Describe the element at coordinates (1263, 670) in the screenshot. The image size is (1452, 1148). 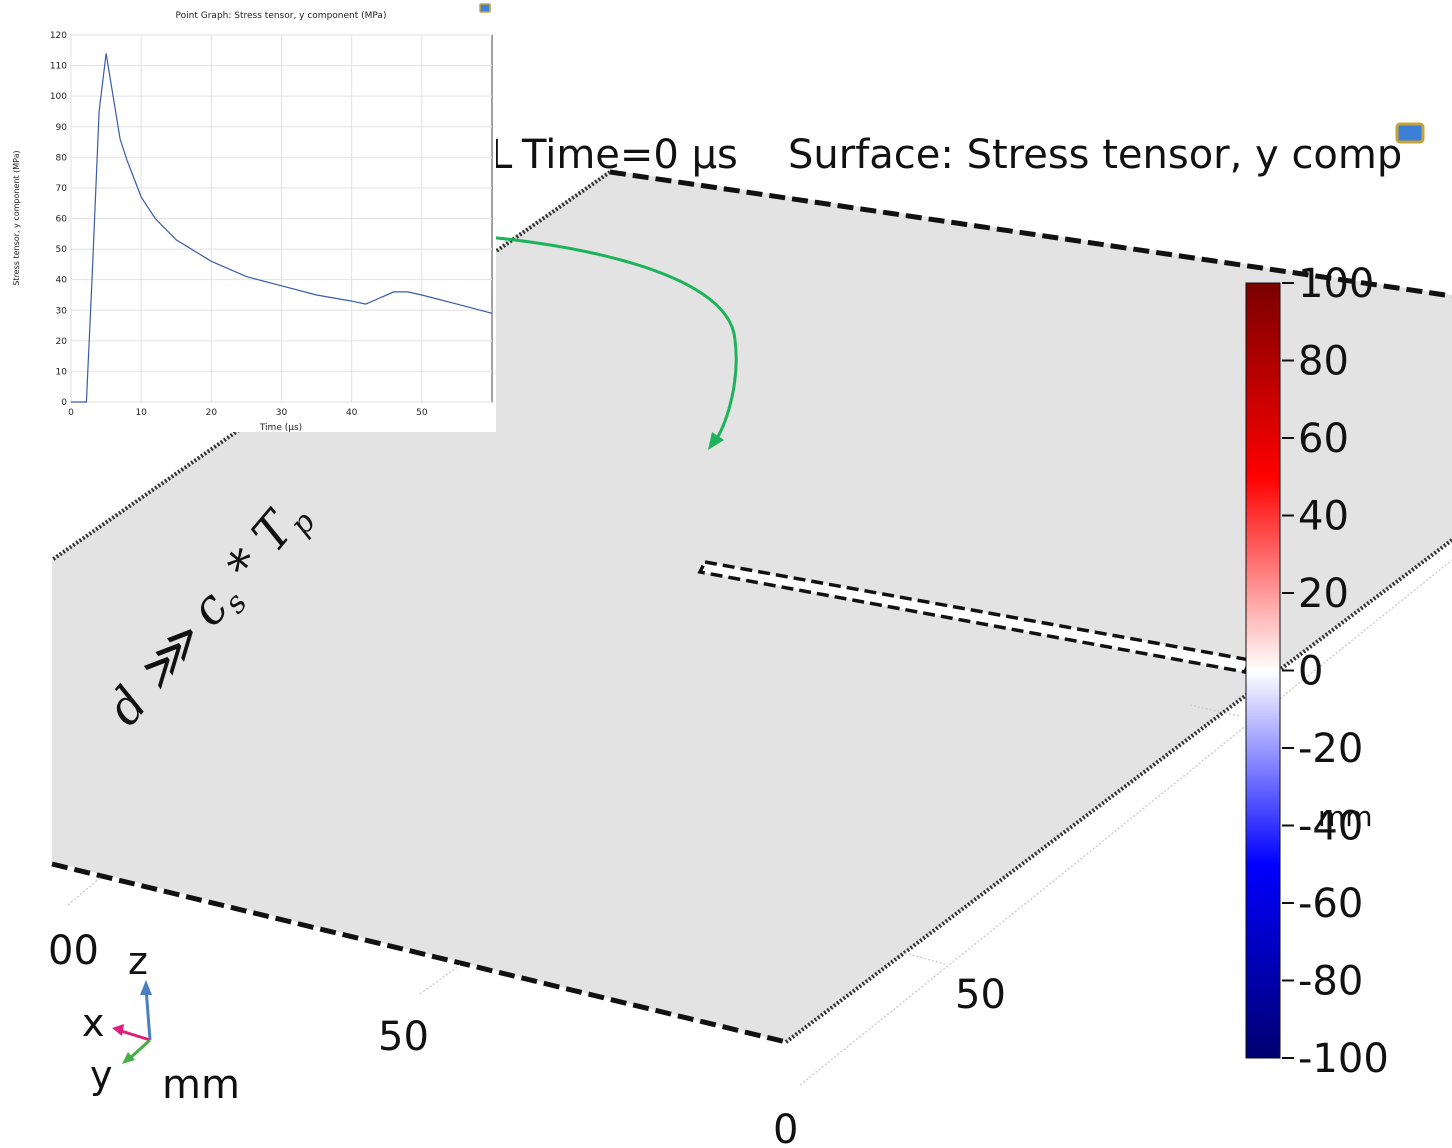
I see `colorbar` at that location.